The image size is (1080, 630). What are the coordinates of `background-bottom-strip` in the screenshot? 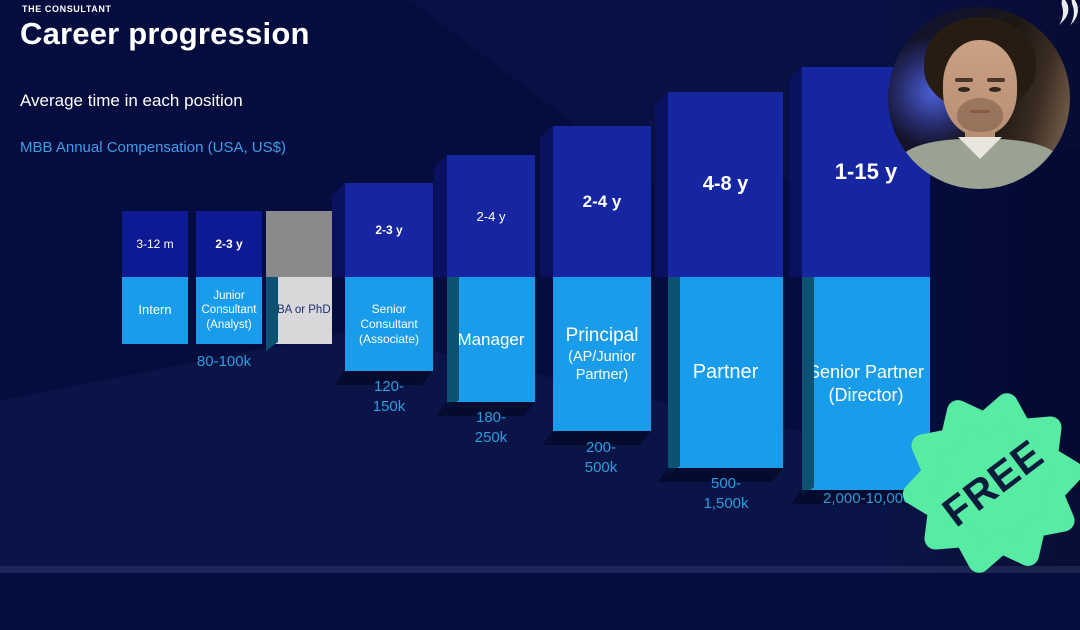 It's located at (540, 569).